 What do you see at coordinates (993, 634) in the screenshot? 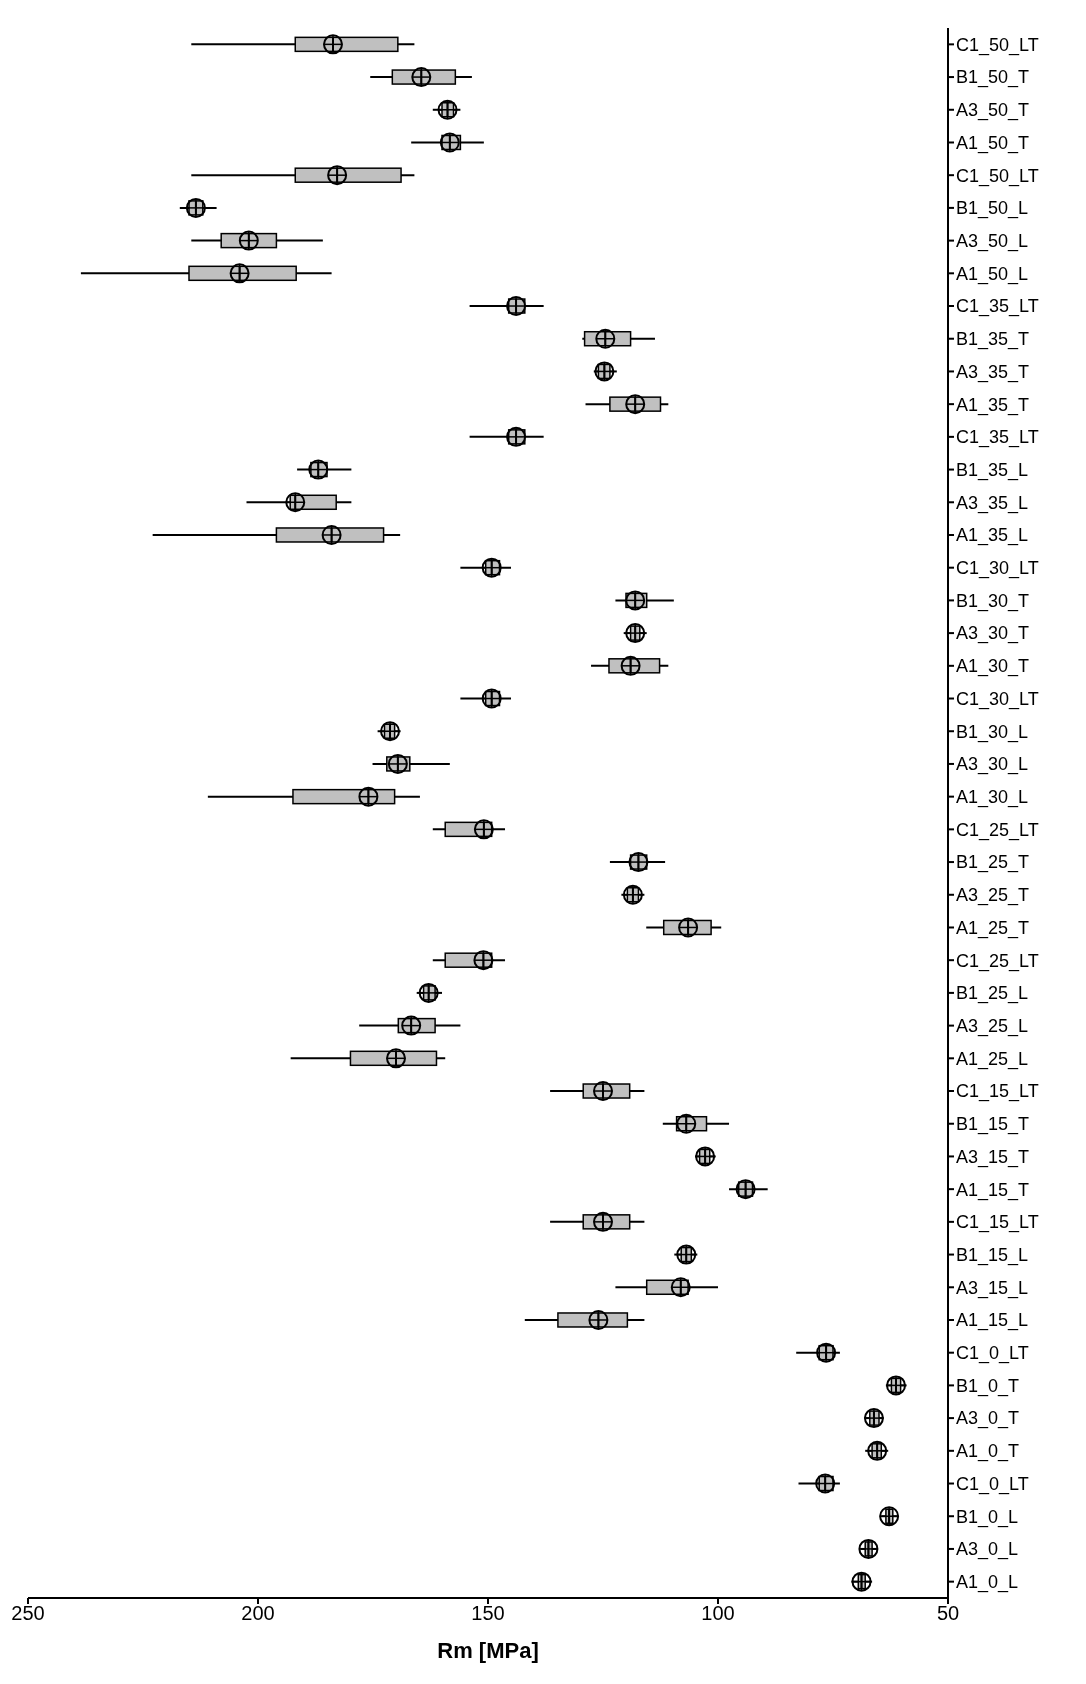
I see `y-tick-label: A3_30_T` at bounding box center [993, 634].